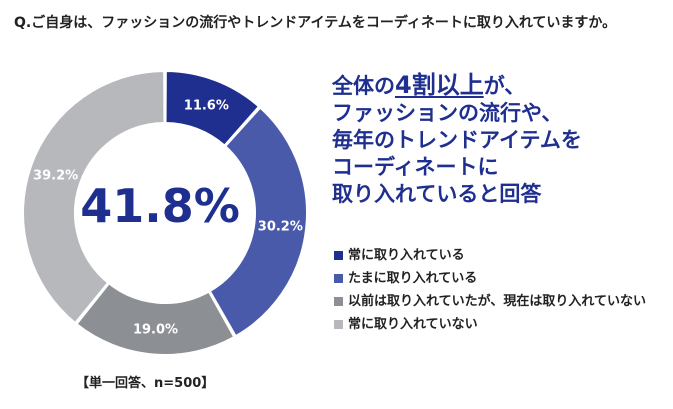  I want to click on slice-label: 30.2%, so click(280, 226).